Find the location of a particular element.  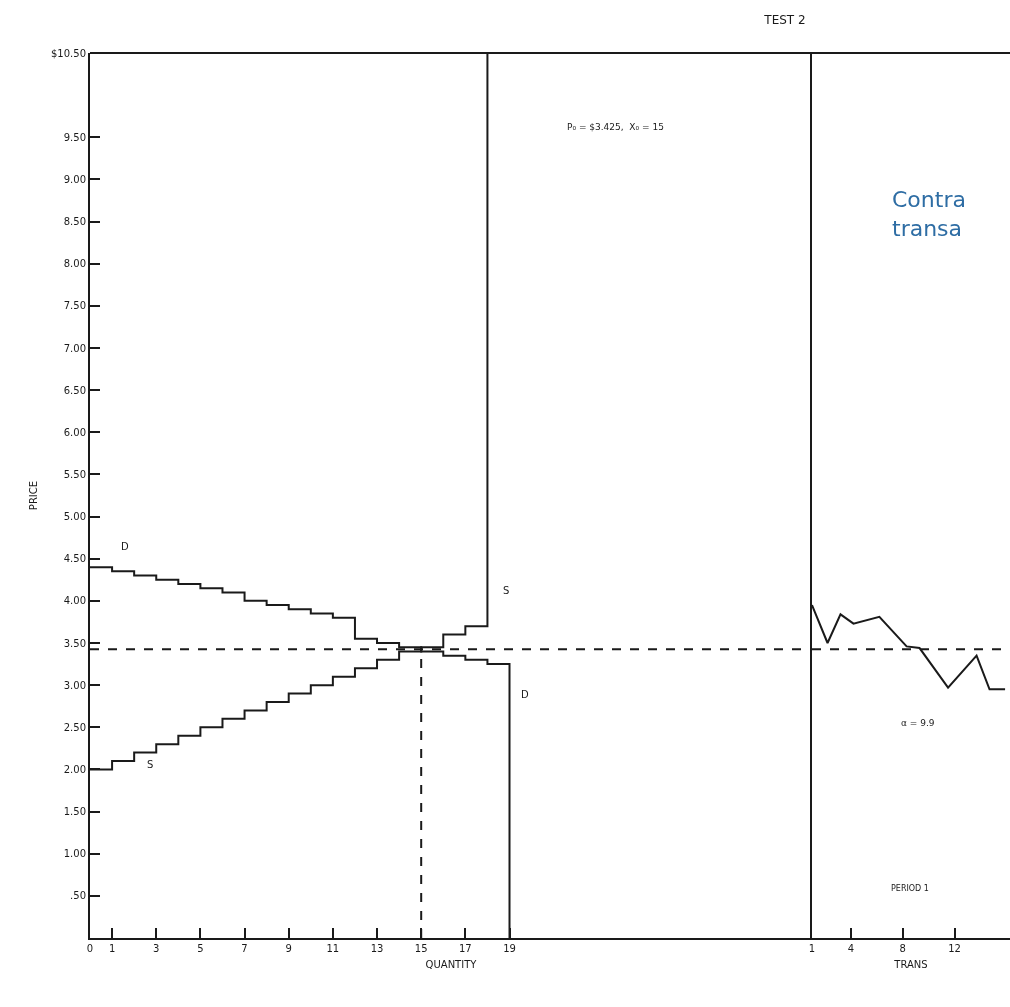

x-tick-label: 5 is located at coordinates (200, 948).